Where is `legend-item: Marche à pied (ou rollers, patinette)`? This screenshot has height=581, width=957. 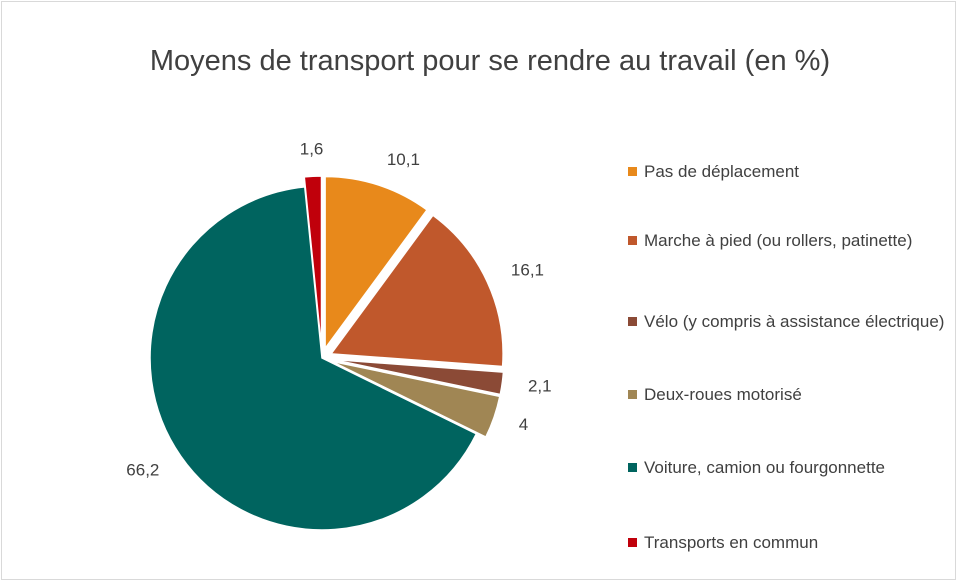
legend-item: Marche à pied (ou rollers, patinette) is located at coordinates (788, 241).